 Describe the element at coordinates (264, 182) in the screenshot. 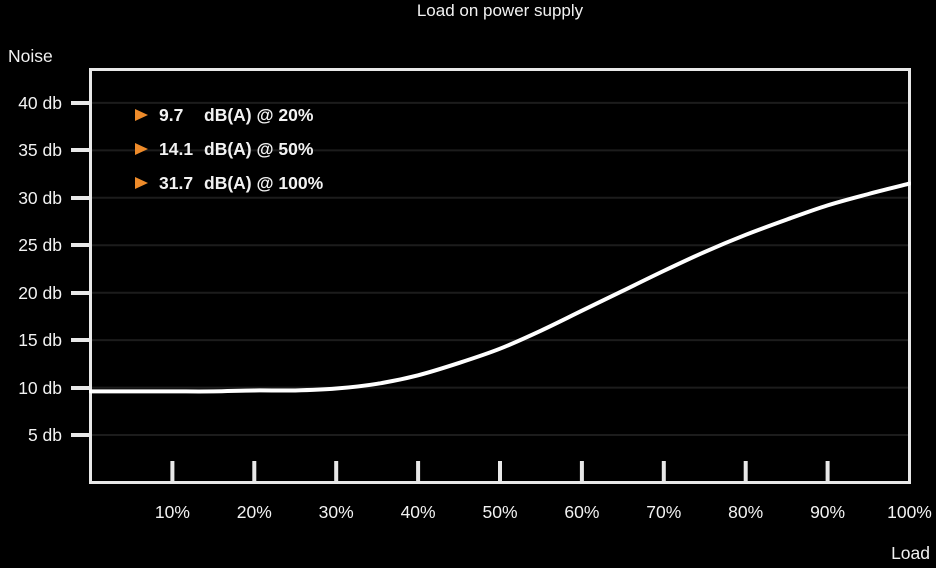

I see `legend-detail: dB(A) @ 100%` at that location.